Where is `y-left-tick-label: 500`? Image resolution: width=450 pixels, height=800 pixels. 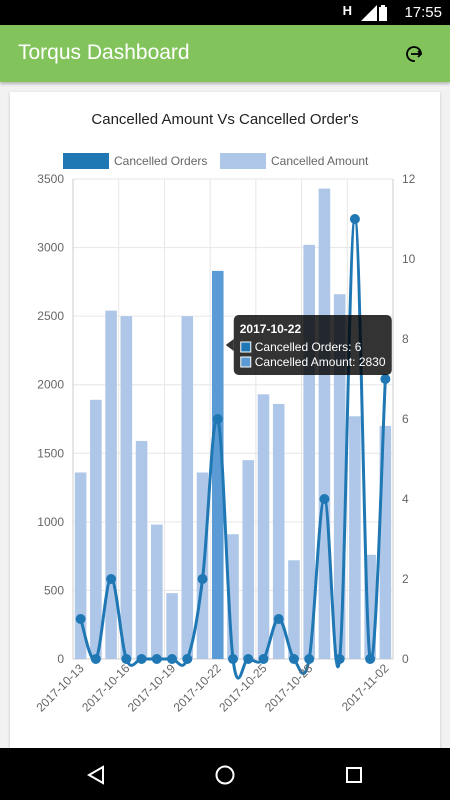
y-left-tick-label: 500 is located at coordinates (54, 590).